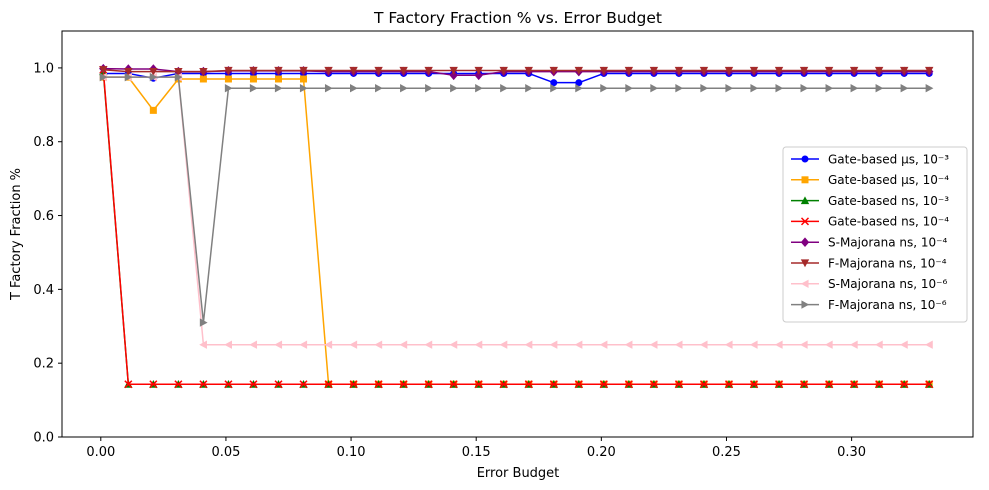 This screenshot has height=490, width=989. What do you see at coordinates (875, 234) in the screenshot?
I see `legend-box` at bounding box center [875, 234].